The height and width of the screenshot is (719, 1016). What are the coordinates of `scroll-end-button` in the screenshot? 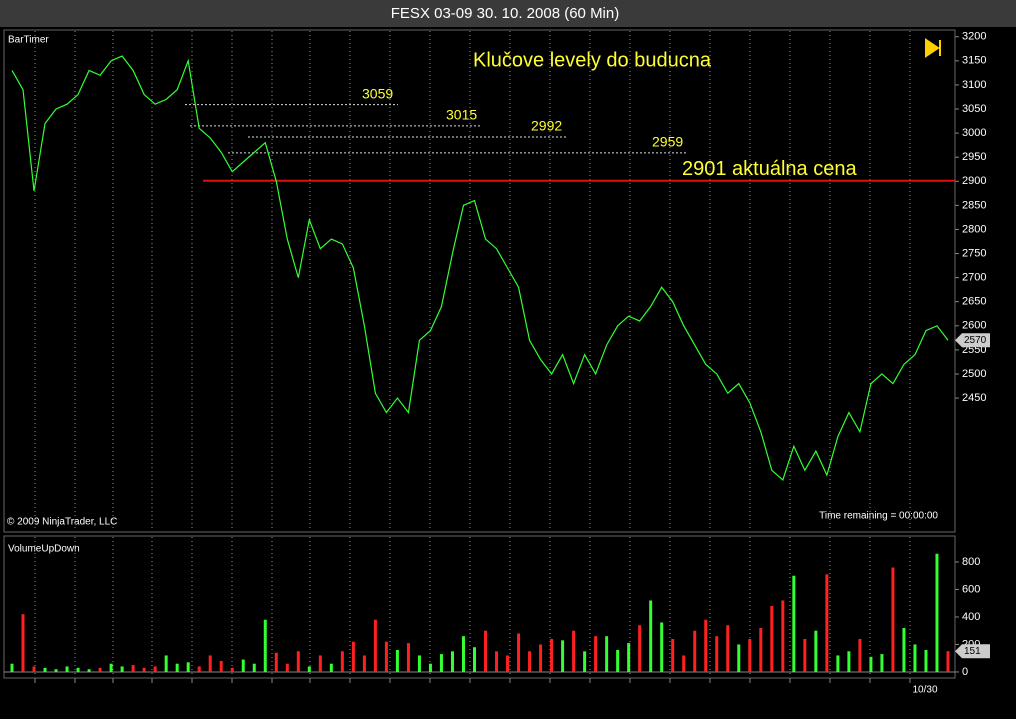 It's located at (933, 48).